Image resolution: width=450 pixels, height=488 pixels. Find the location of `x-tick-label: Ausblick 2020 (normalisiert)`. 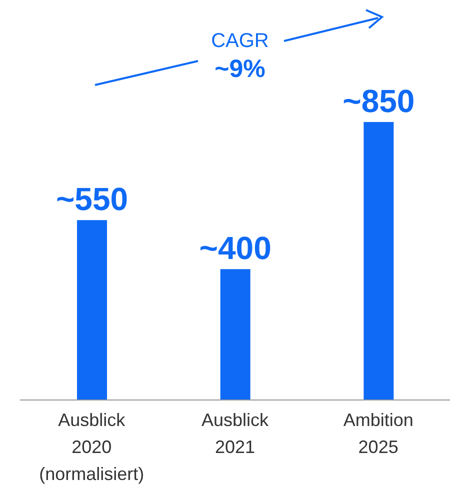

x-tick-label: Ausblick 2020 (normalisiert) is located at coordinates (91, 447).